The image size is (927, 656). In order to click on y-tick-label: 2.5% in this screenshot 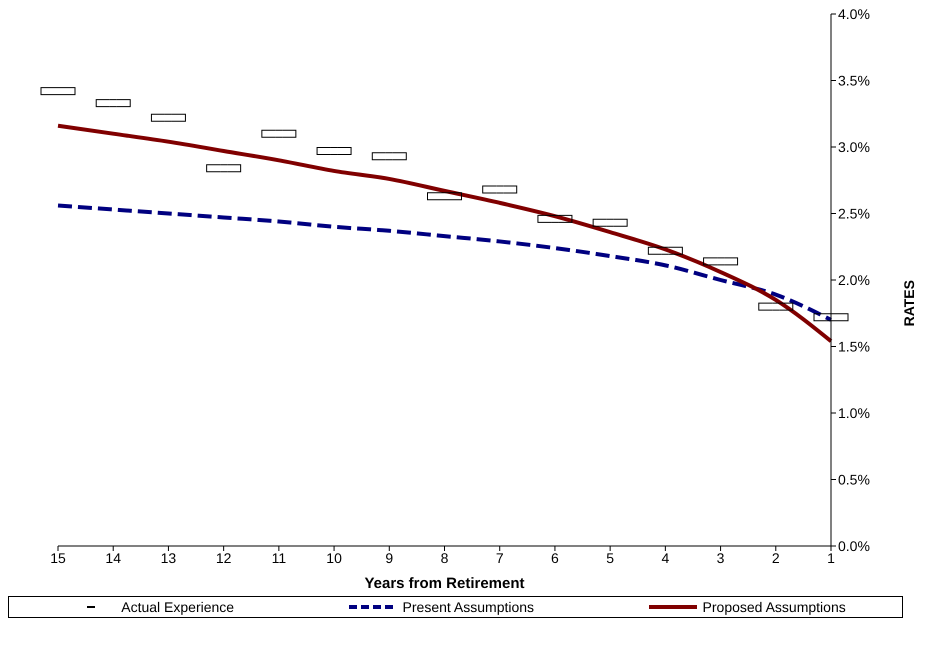, I will do `click(854, 213)`.